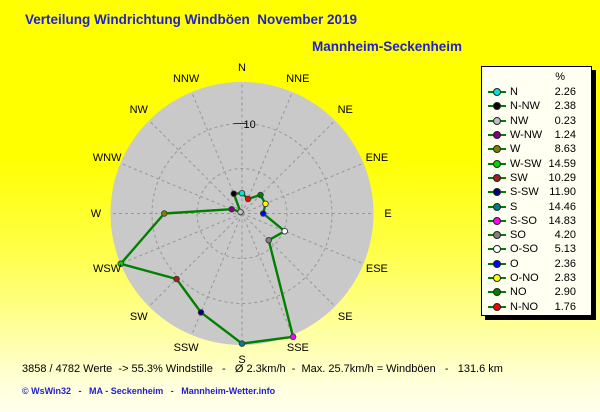 Image resolution: width=600 pixels, height=412 pixels. What do you see at coordinates (524, 306) in the screenshot?
I see `legend-label: N-NO` at bounding box center [524, 306].